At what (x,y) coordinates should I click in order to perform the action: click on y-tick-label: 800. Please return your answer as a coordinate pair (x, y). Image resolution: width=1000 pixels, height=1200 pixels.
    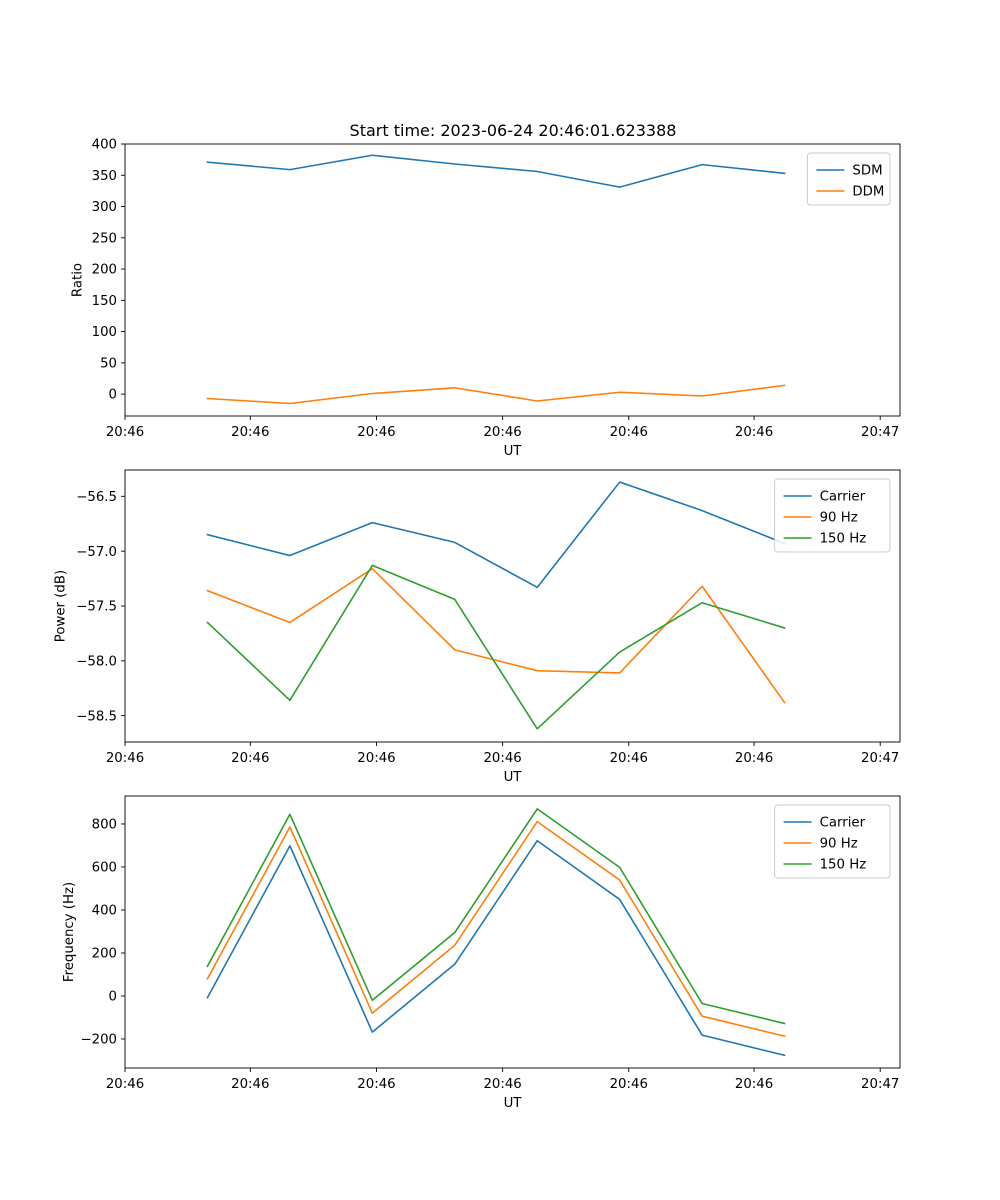
    Looking at the image, I should click on (104, 825).